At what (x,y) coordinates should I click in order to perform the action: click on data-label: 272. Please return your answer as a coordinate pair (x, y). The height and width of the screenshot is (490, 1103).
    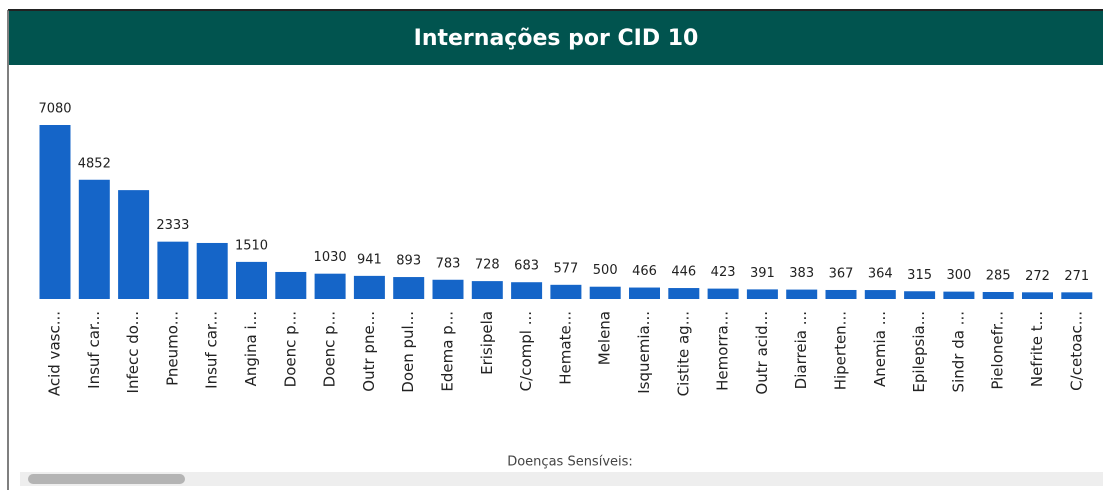
    Looking at the image, I should click on (1037, 276).